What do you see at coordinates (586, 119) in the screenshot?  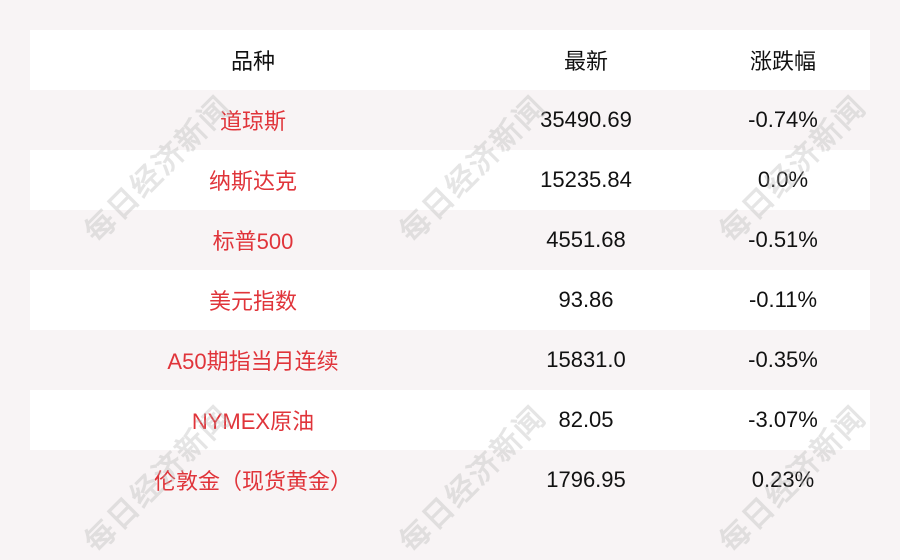 I see `row-latest: 35490.69` at bounding box center [586, 119].